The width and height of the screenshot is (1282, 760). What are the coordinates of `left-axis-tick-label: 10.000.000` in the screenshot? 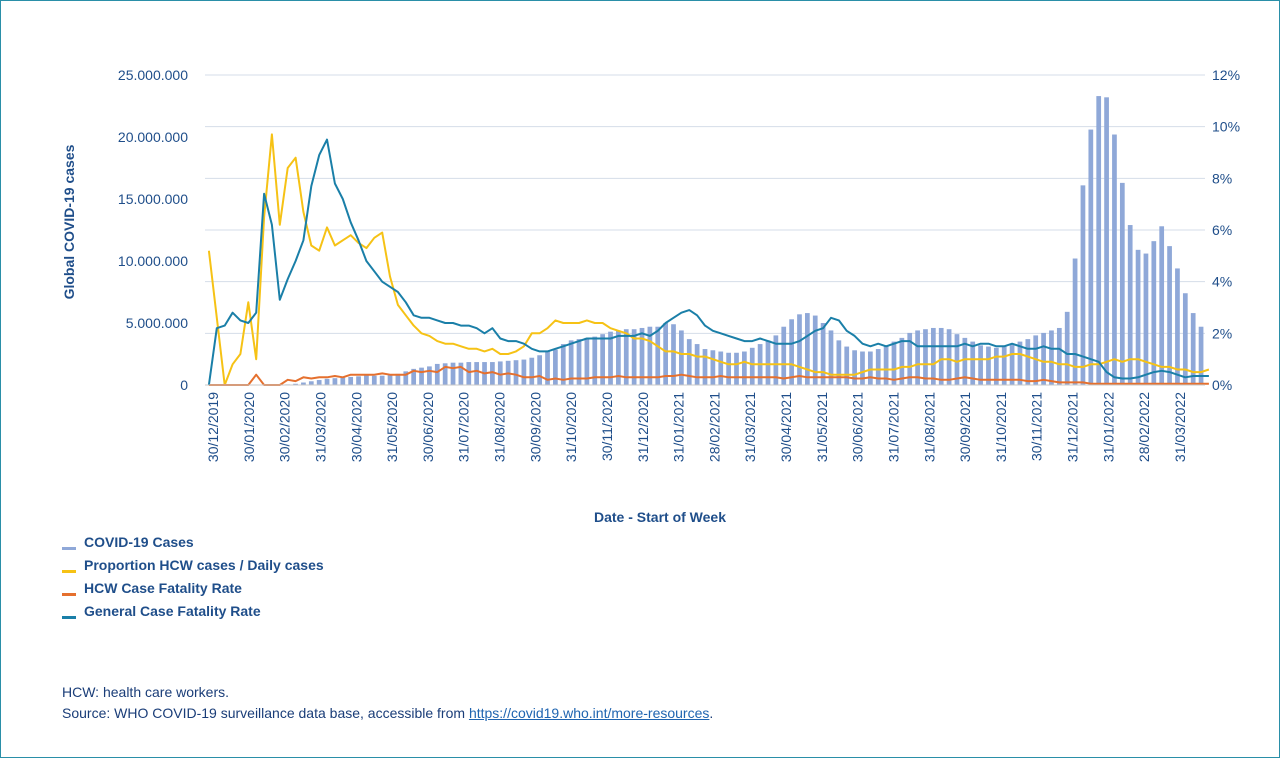 It's located at (153, 261).